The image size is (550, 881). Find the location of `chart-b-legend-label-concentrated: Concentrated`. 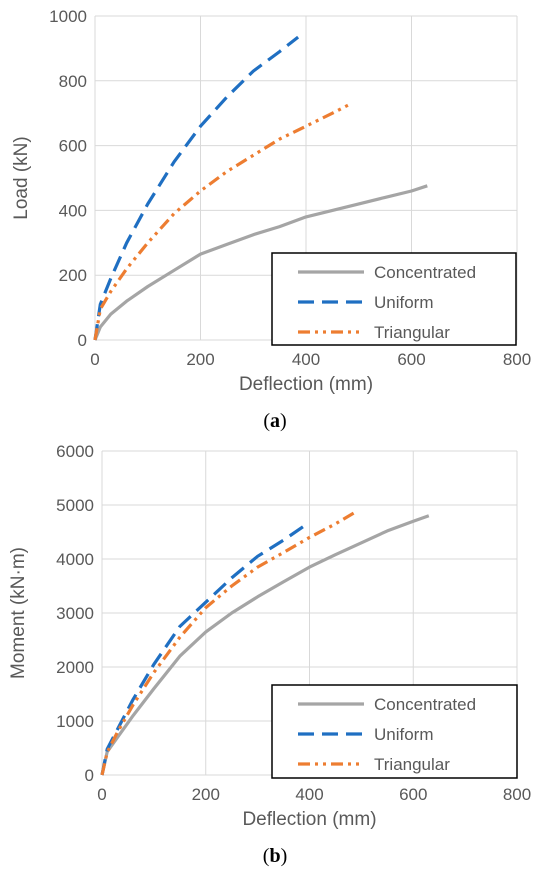

chart-b-legend-label-concentrated: Concentrated is located at coordinates (425, 704).